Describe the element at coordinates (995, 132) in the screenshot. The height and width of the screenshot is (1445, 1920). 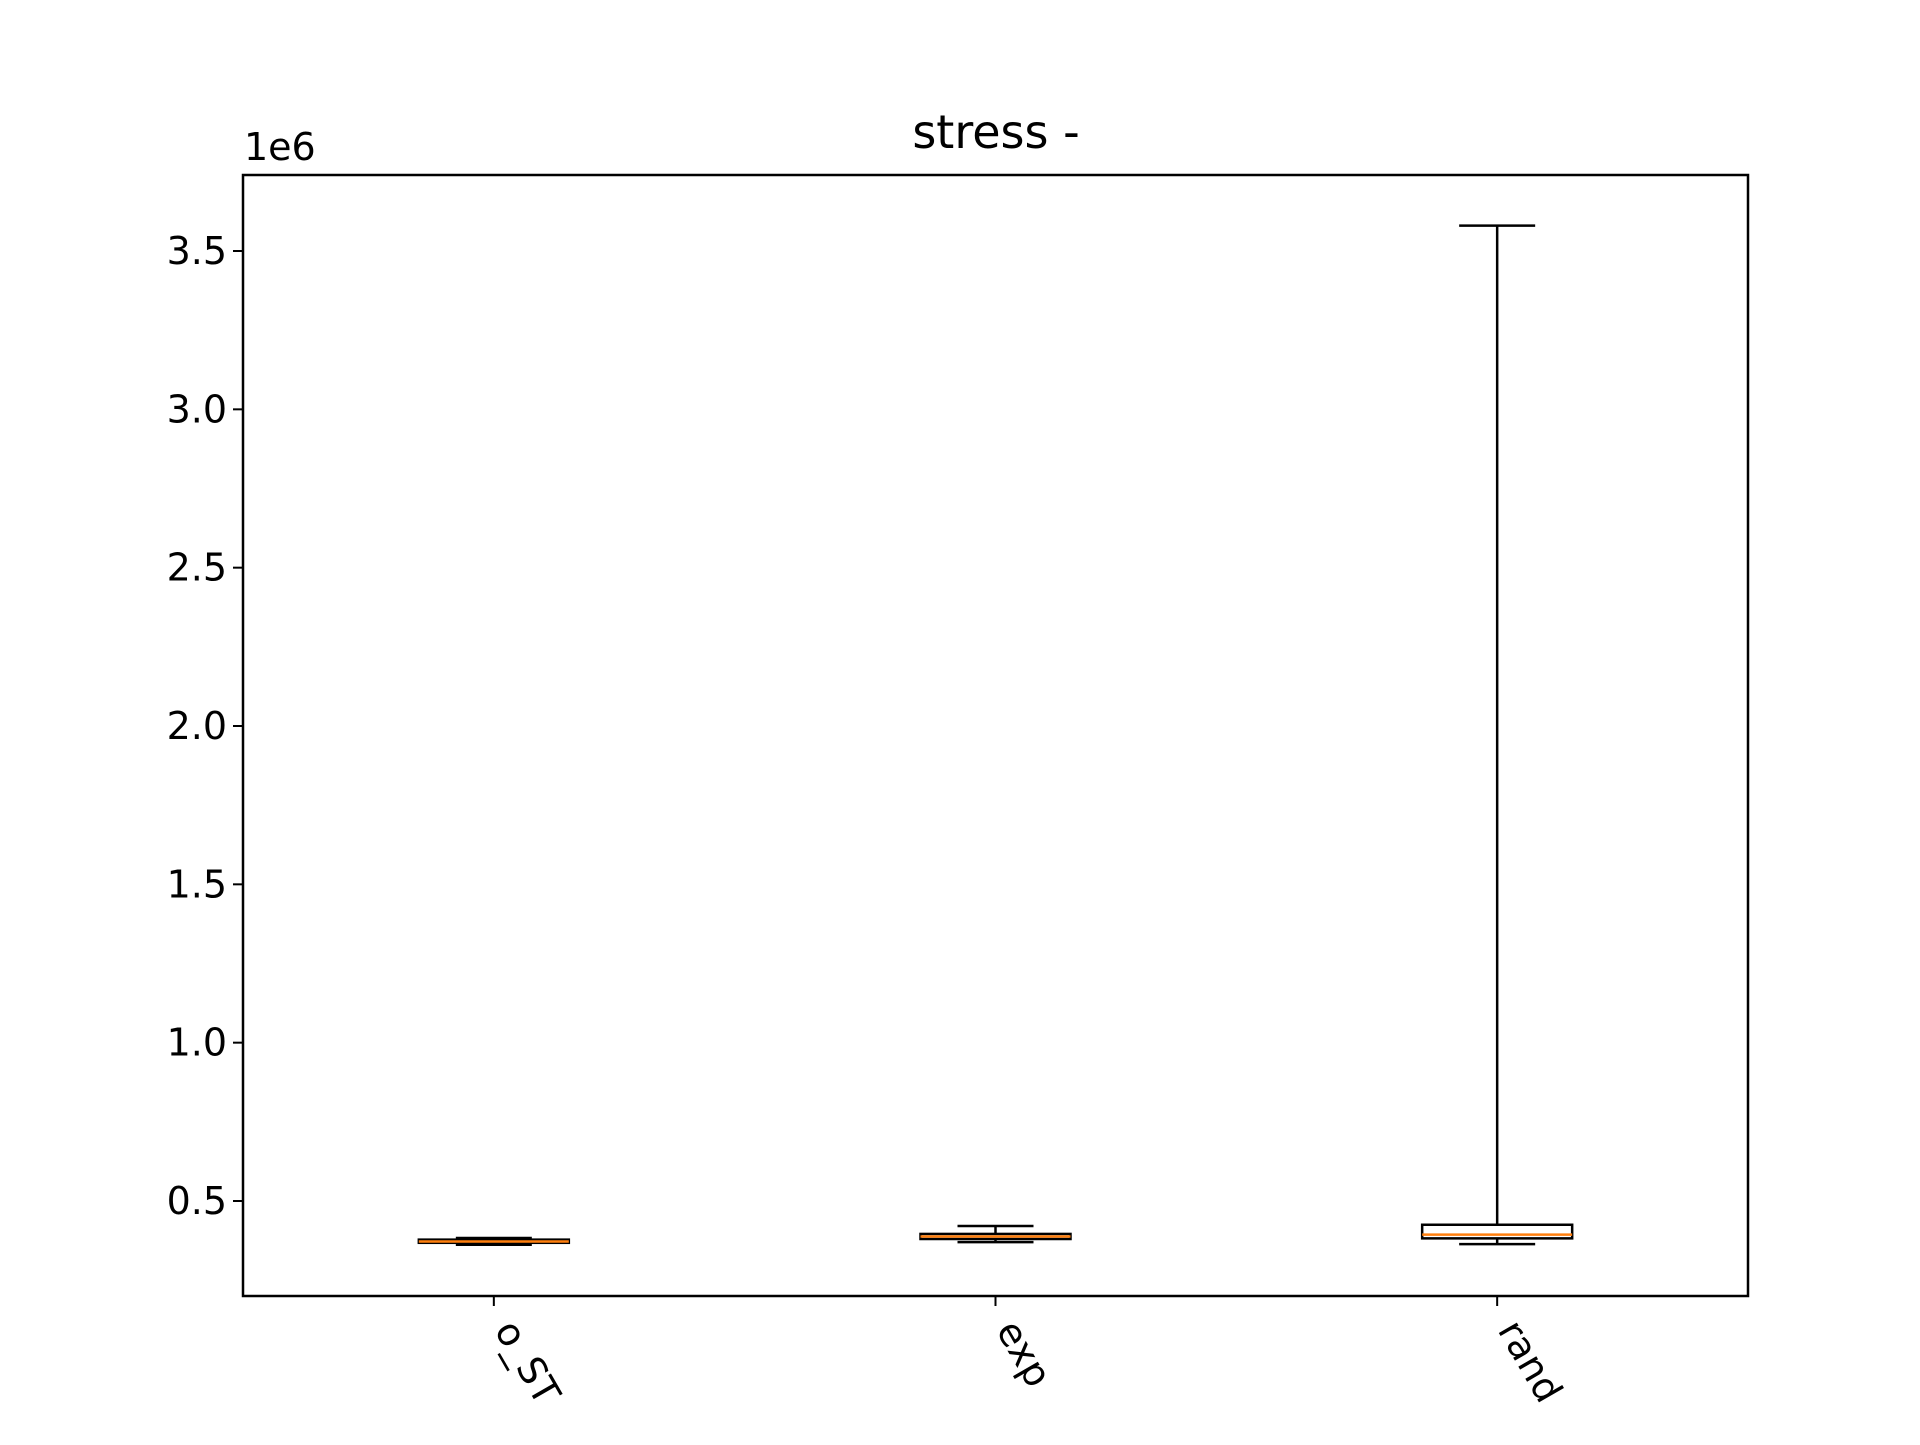
I see `chart-title: stress -` at that location.